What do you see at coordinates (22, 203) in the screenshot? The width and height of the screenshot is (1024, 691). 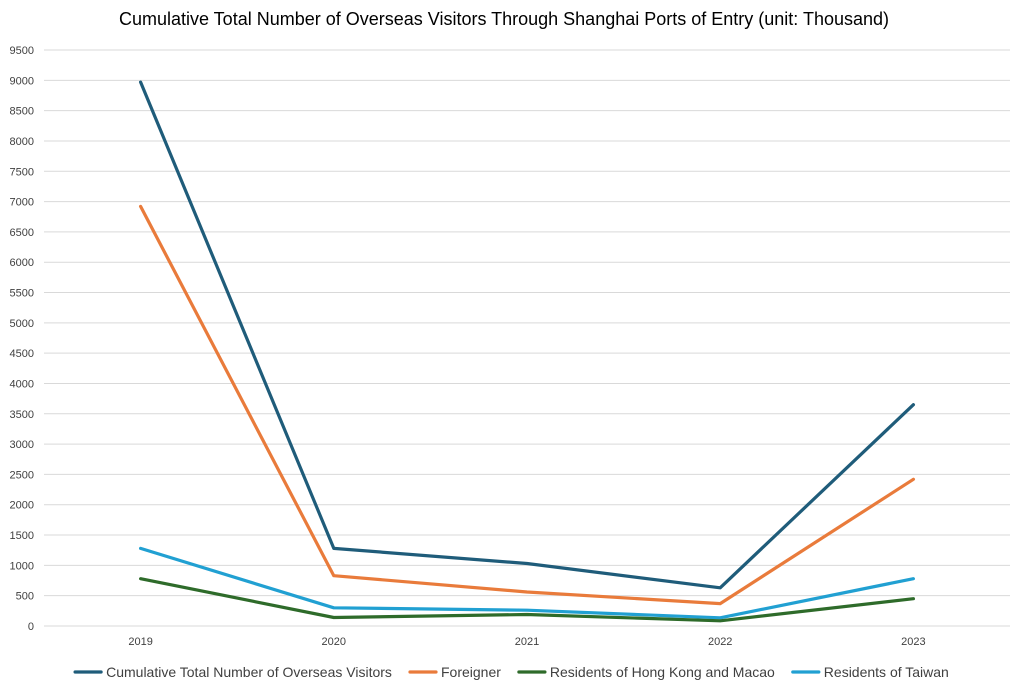 I see `y-tick-label: 7000` at bounding box center [22, 203].